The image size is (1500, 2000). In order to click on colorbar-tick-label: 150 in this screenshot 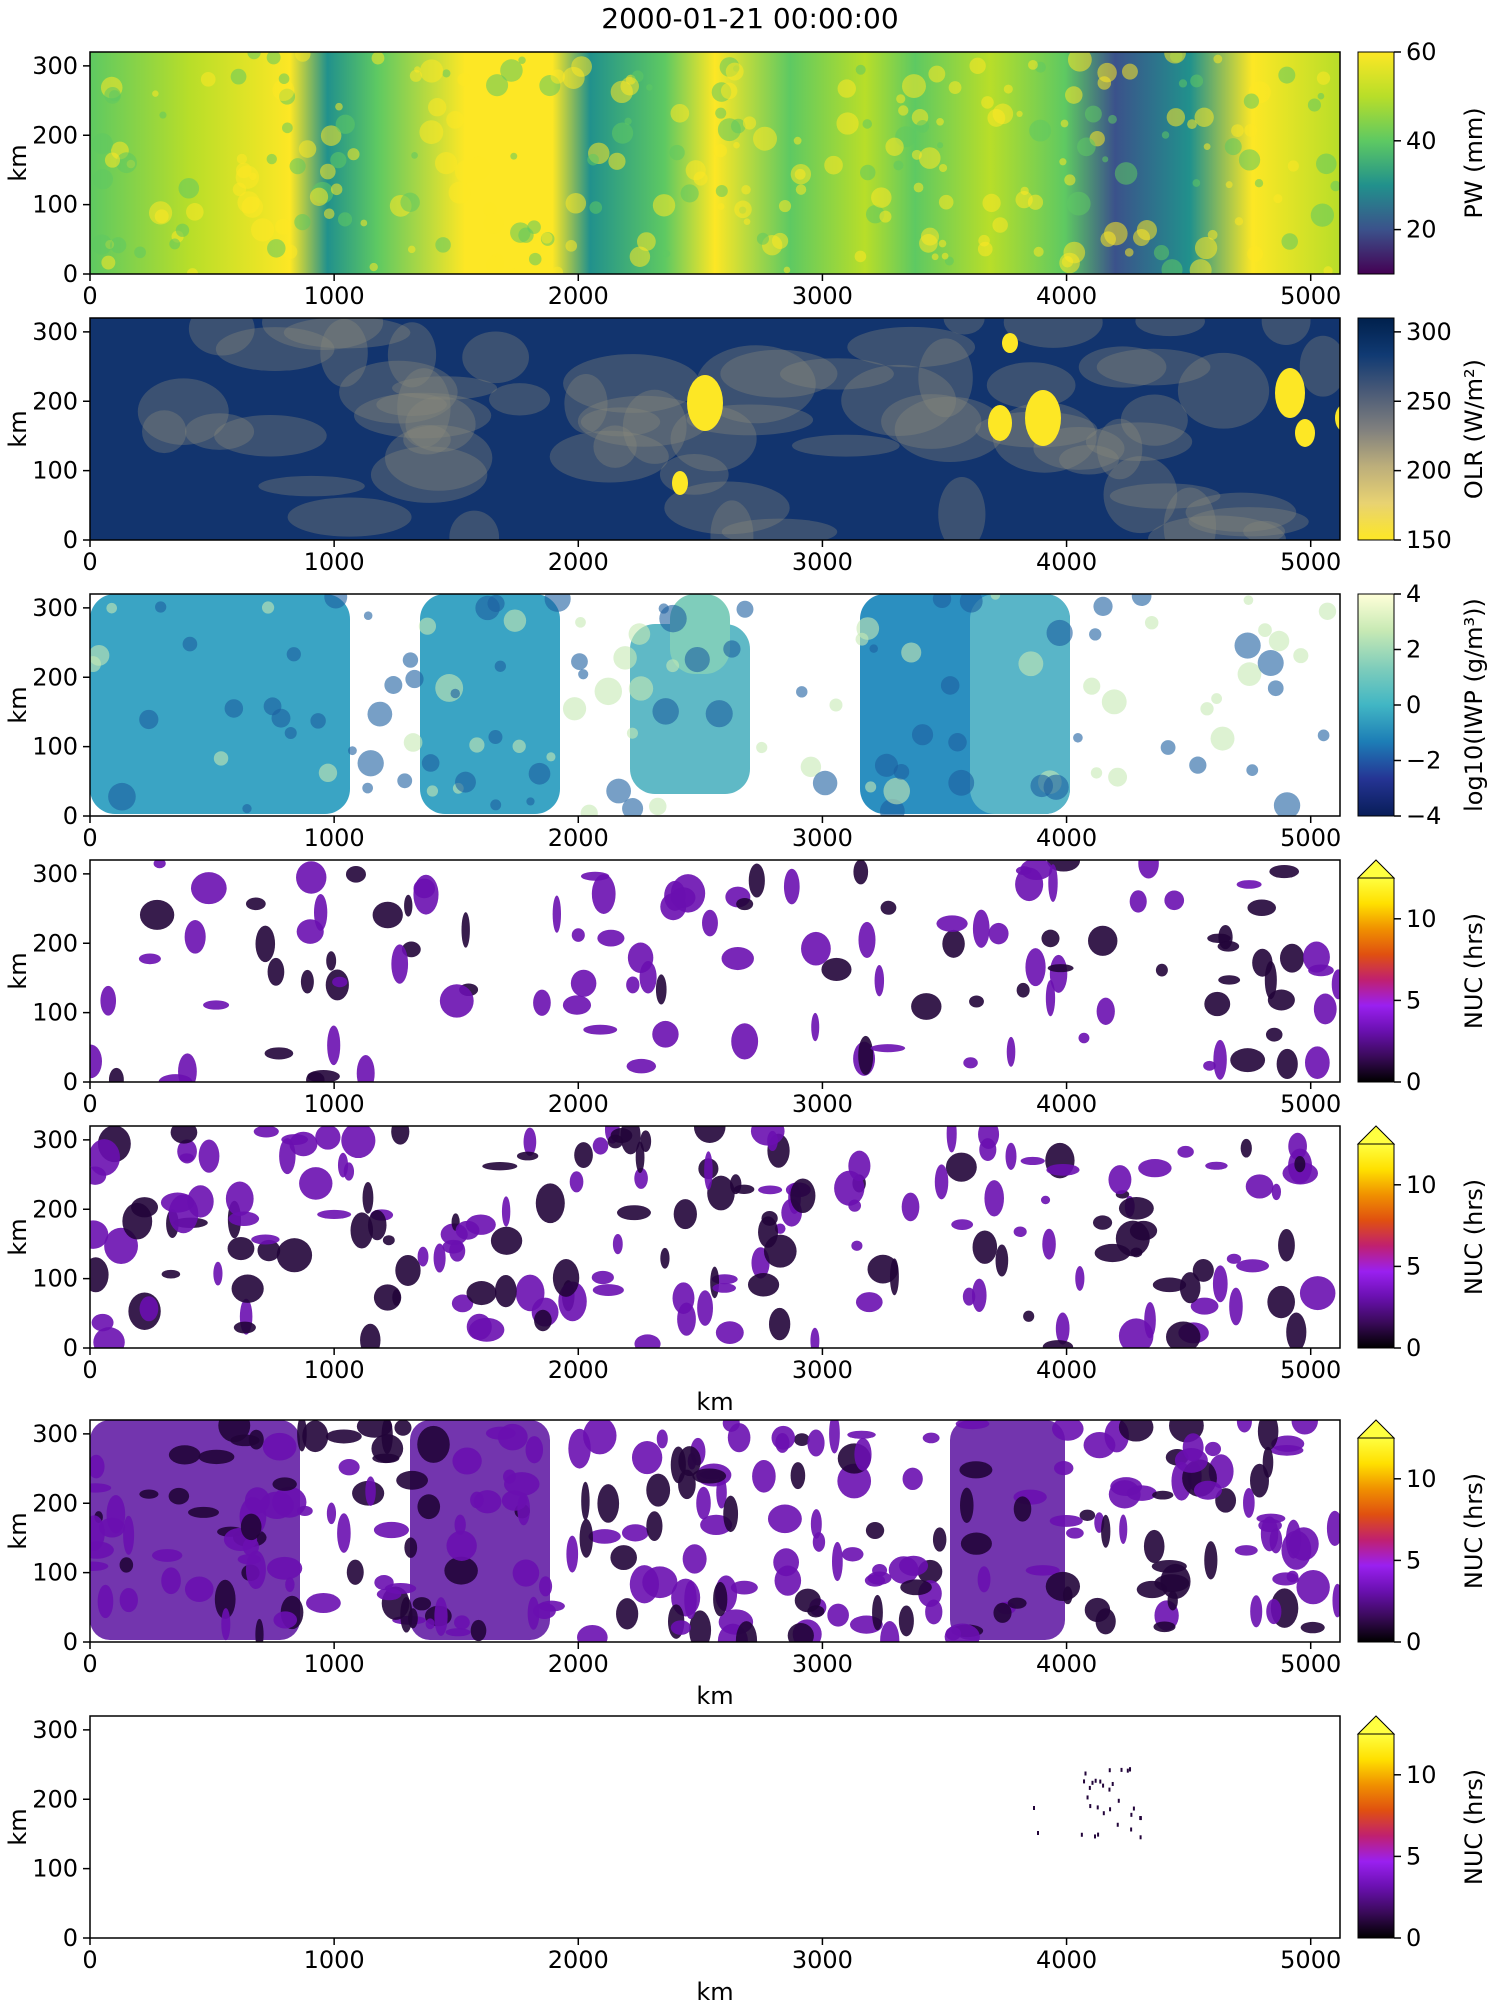, I will do `click(1429, 540)`.